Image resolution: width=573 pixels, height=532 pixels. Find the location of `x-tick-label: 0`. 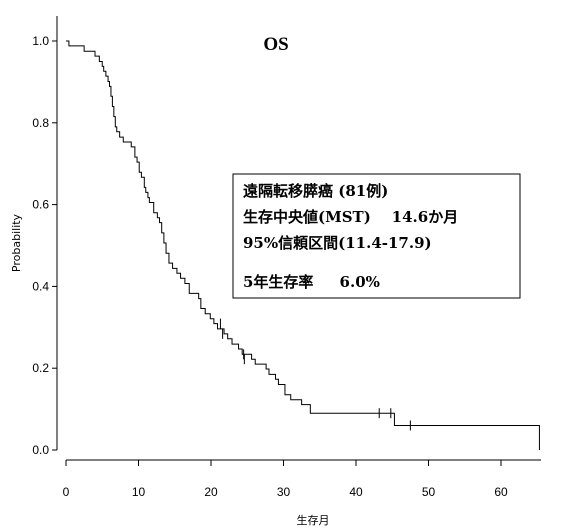

x-tick-label: 0 is located at coordinates (66, 492).